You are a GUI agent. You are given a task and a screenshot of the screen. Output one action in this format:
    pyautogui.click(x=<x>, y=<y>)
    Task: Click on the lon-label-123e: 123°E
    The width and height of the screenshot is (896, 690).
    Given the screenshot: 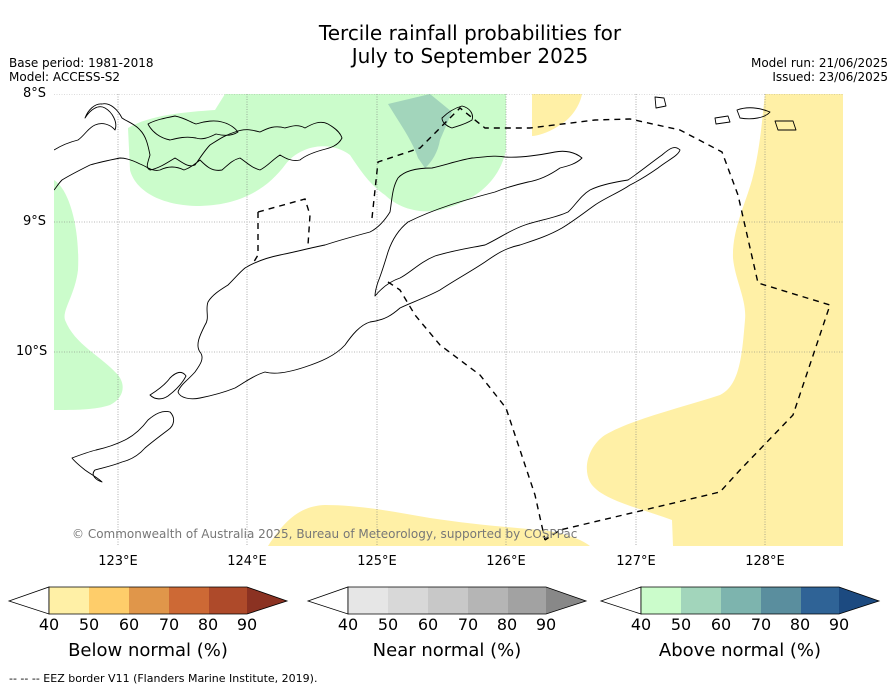 What is the action you would take?
    pyautogui.click(x=118, y=561)
    